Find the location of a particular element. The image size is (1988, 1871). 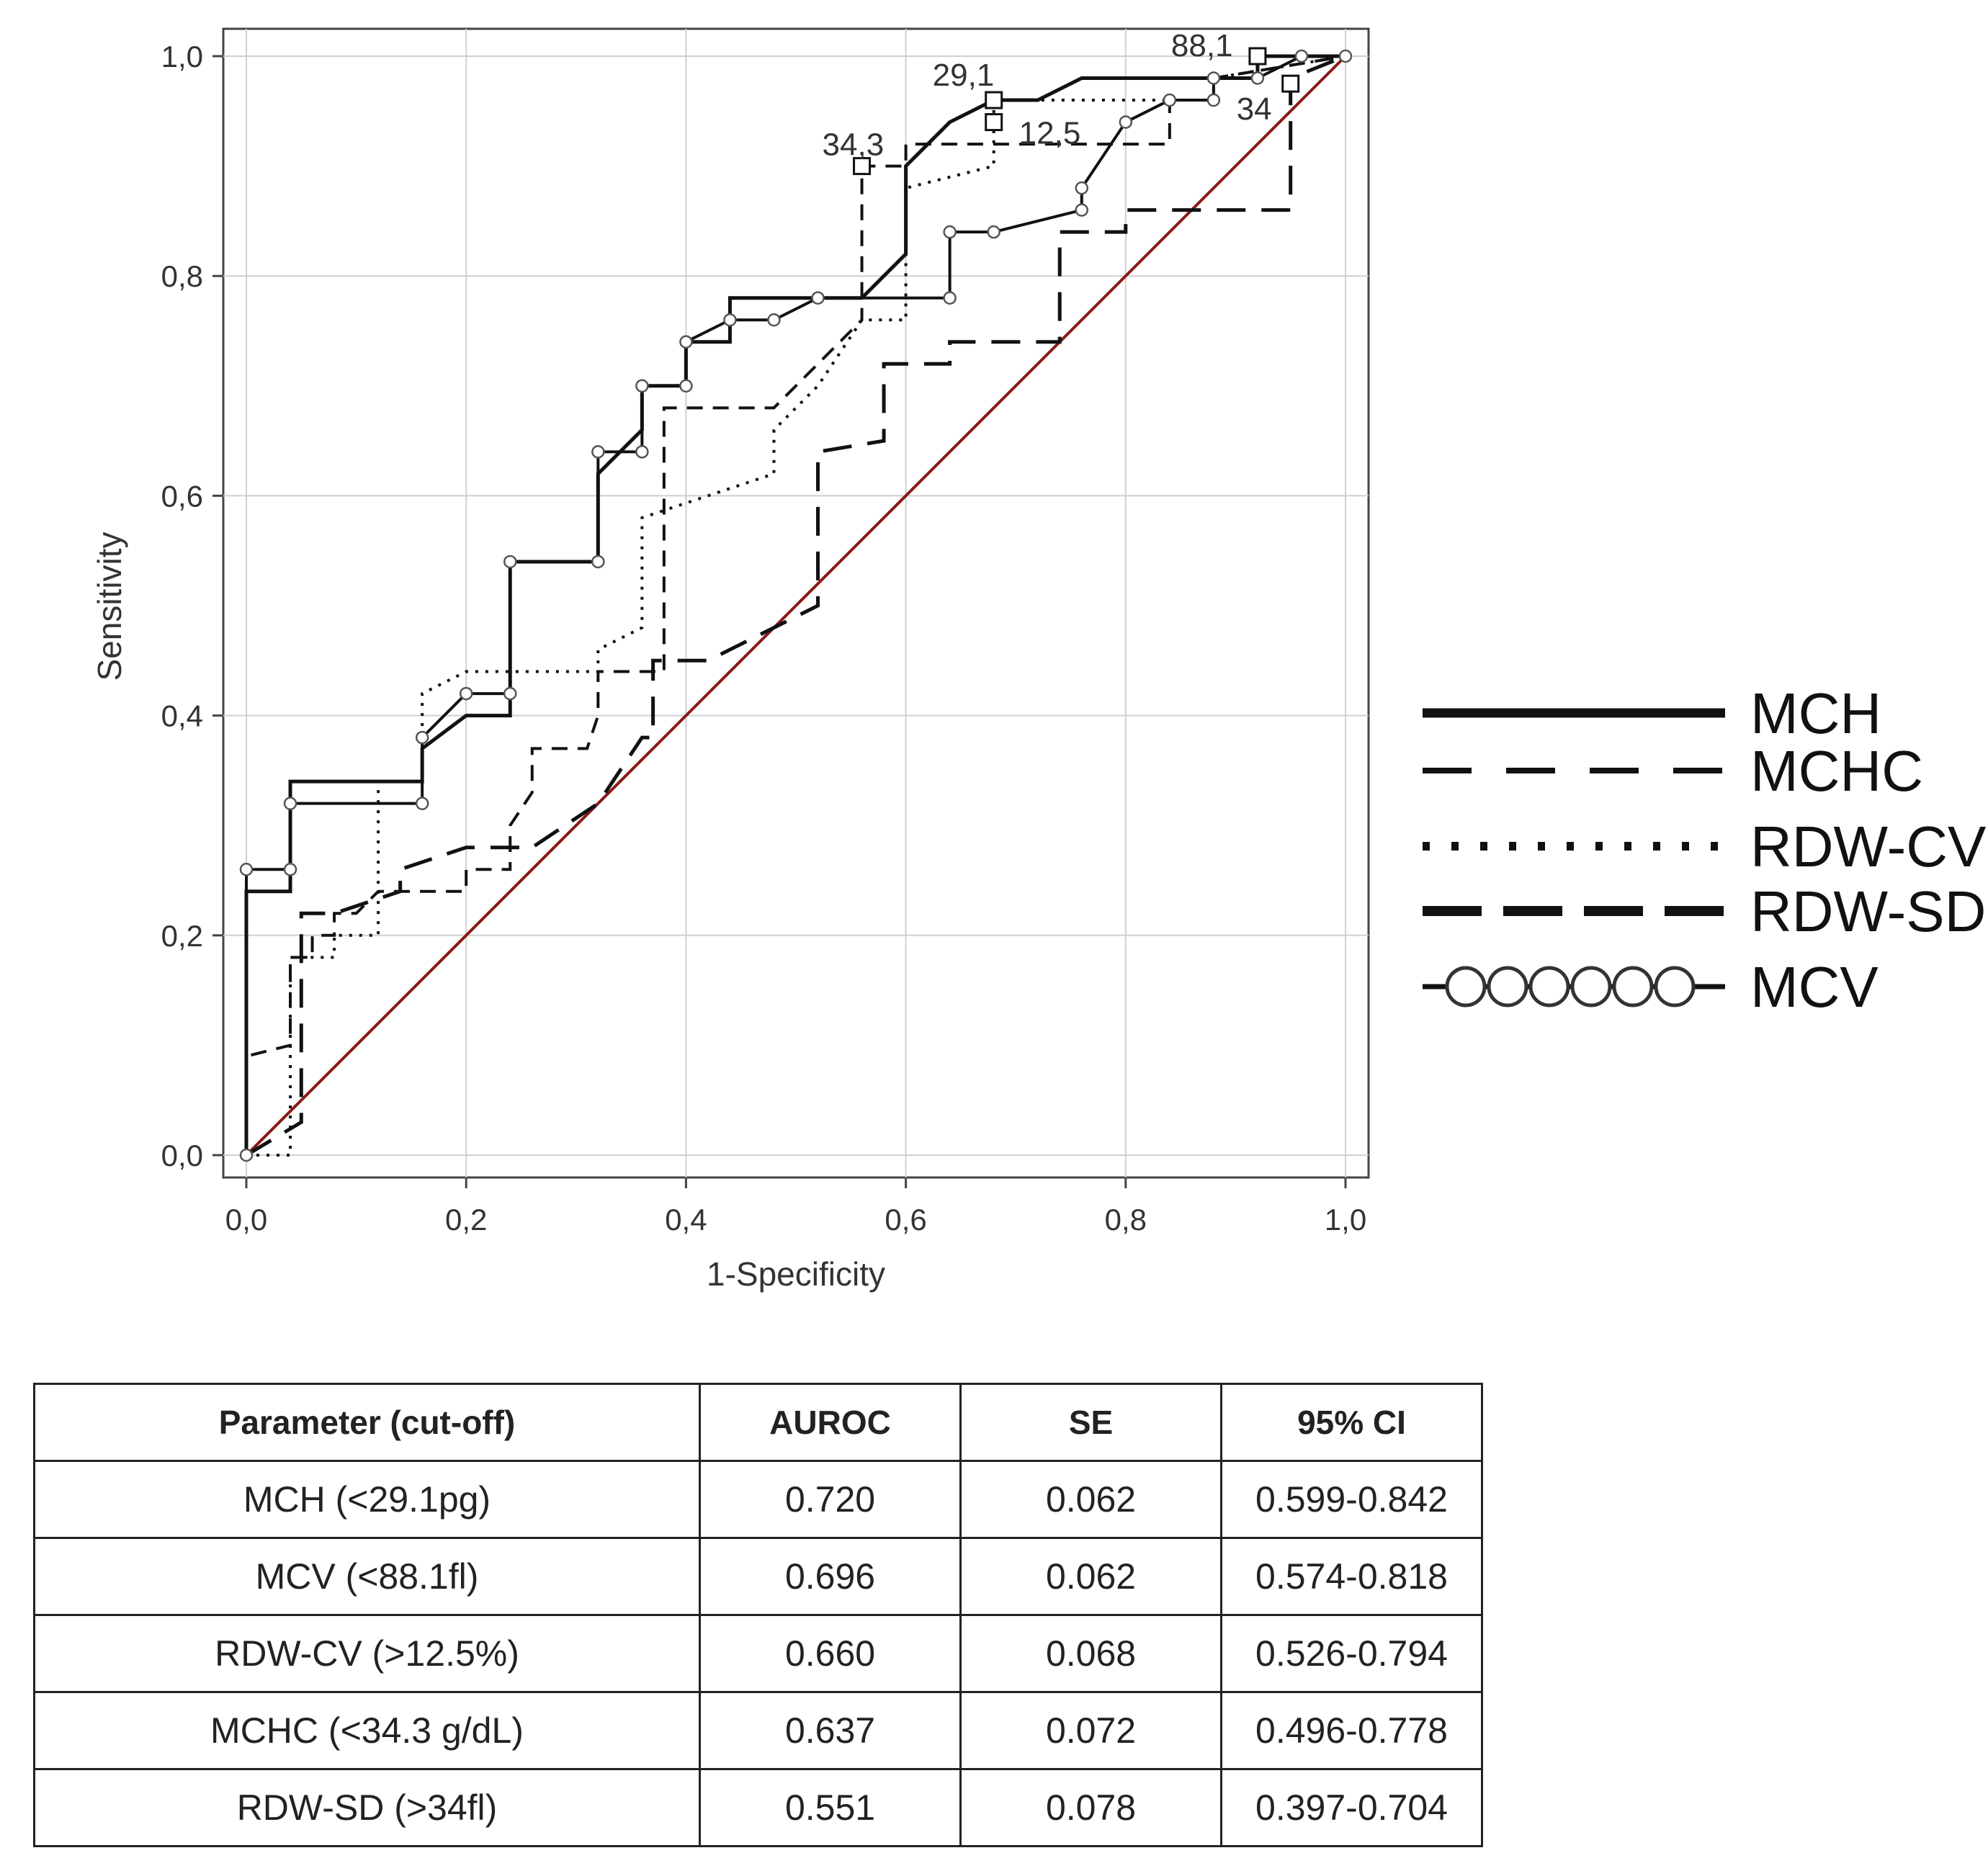

y-tick-label: 0,8 is located at coordinates (182, 276).